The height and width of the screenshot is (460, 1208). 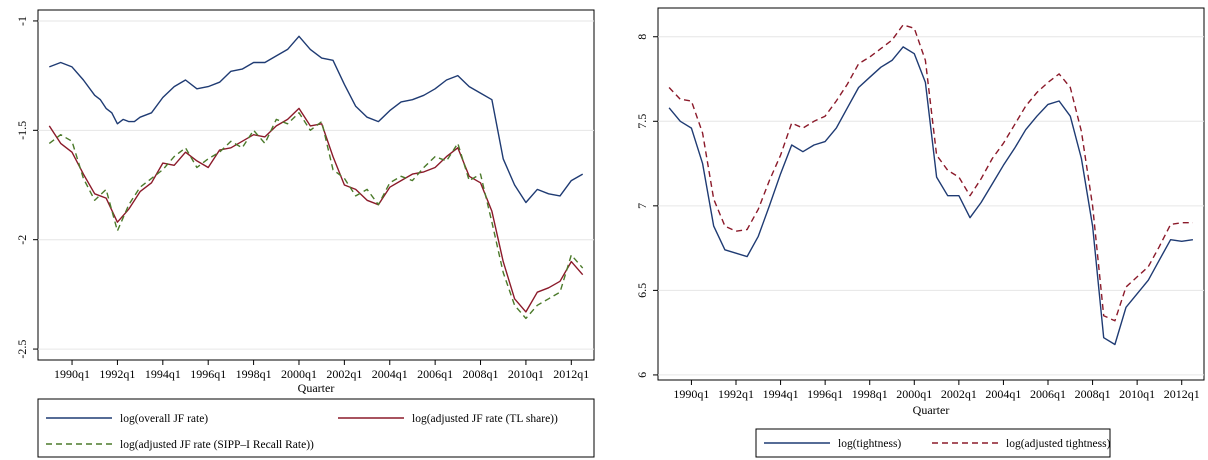 I want to click on left-x-axis-title: Quarter, so click(x=316, y=388).